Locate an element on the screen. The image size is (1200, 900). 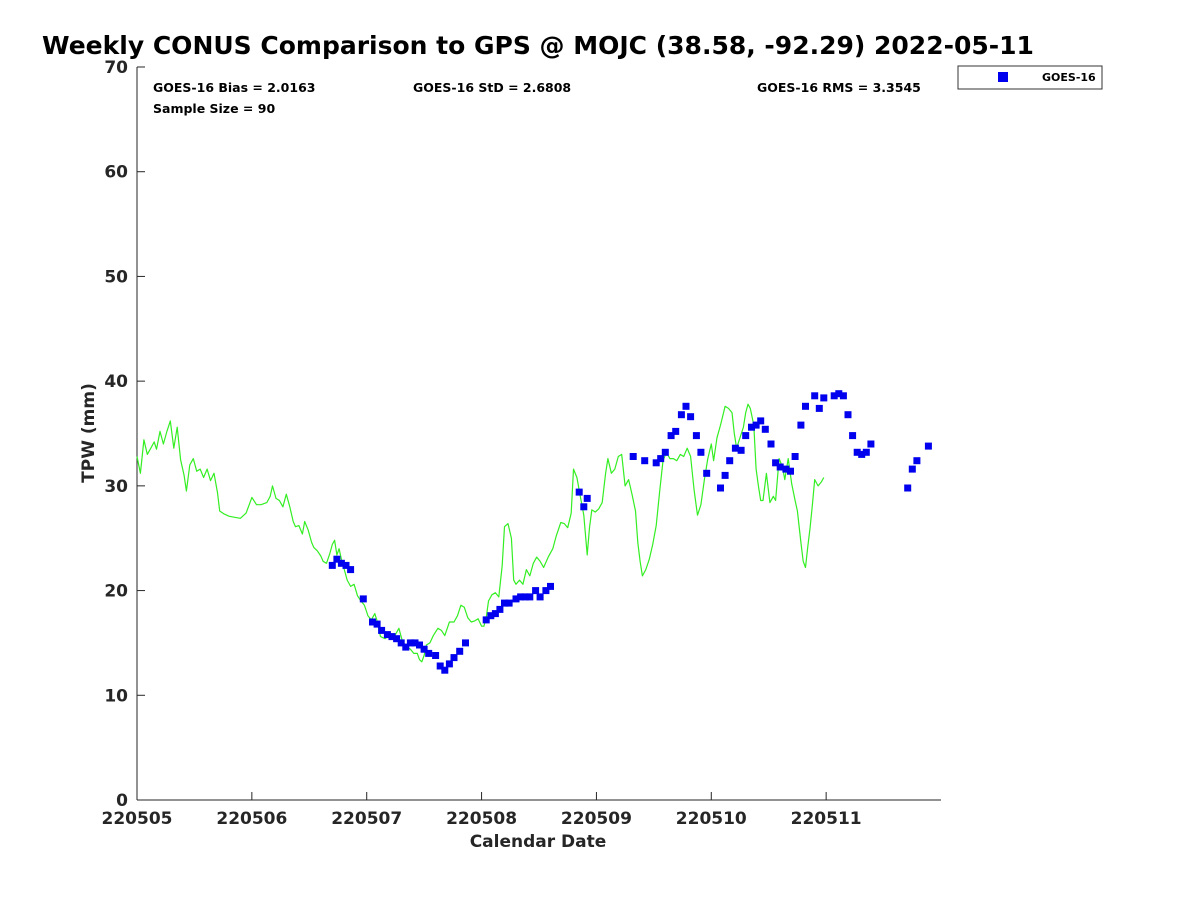
x-tick-label: 220510 is located at coordinates (711, 819).